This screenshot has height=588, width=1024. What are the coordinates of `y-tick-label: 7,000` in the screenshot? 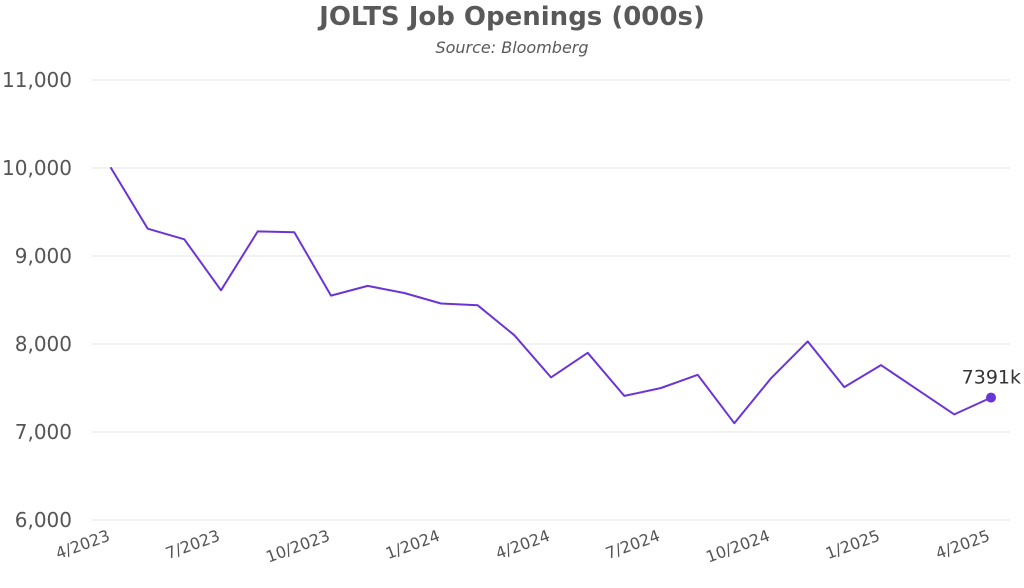 It's located at (43, 432).